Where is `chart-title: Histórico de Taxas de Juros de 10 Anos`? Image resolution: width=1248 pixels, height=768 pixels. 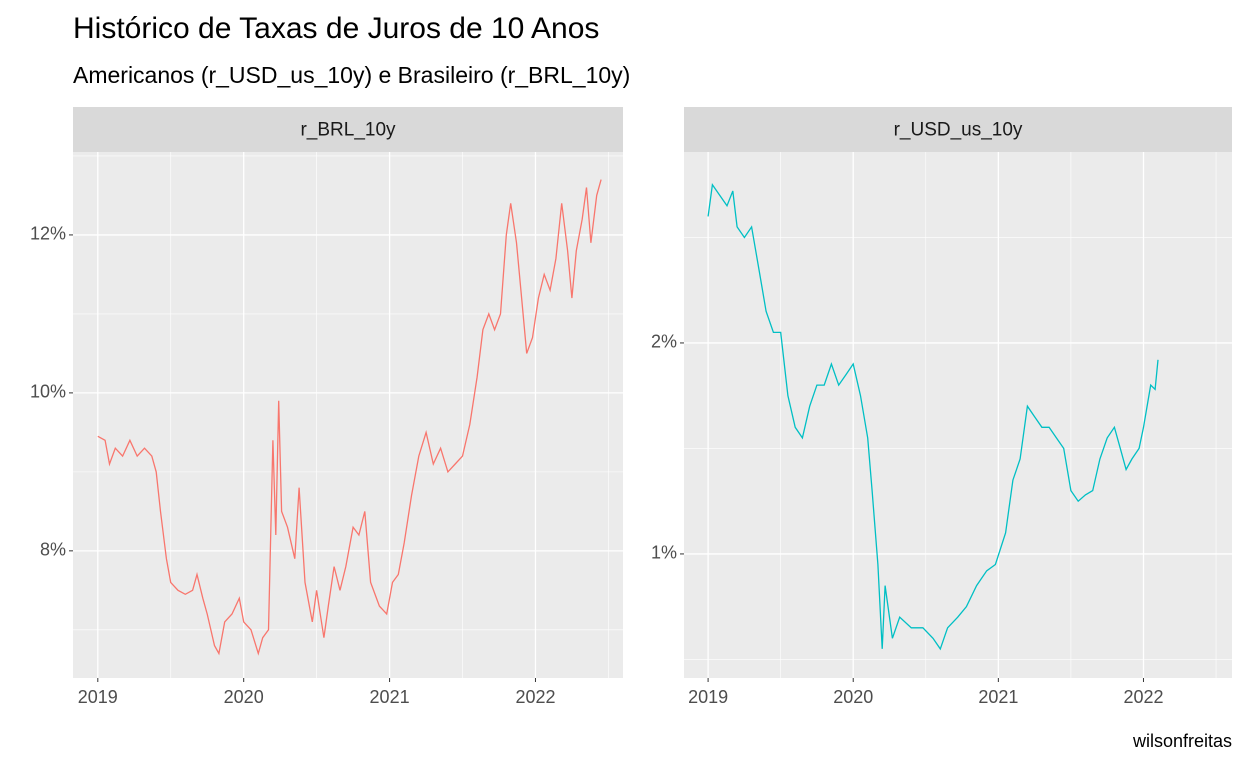
chart-title: Histórico de Taxas de Juros de 10 Anos is located at coordinates (336, 28).